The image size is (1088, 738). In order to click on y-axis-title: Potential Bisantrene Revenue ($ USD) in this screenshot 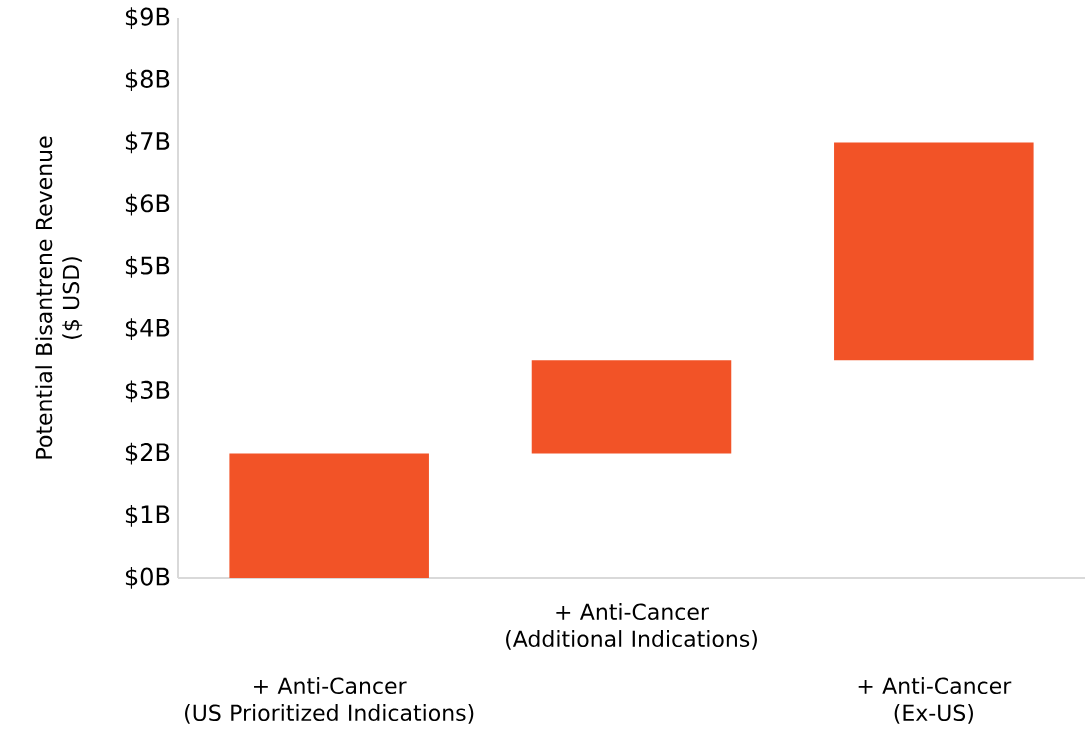, I will do `click(59, 297)`.